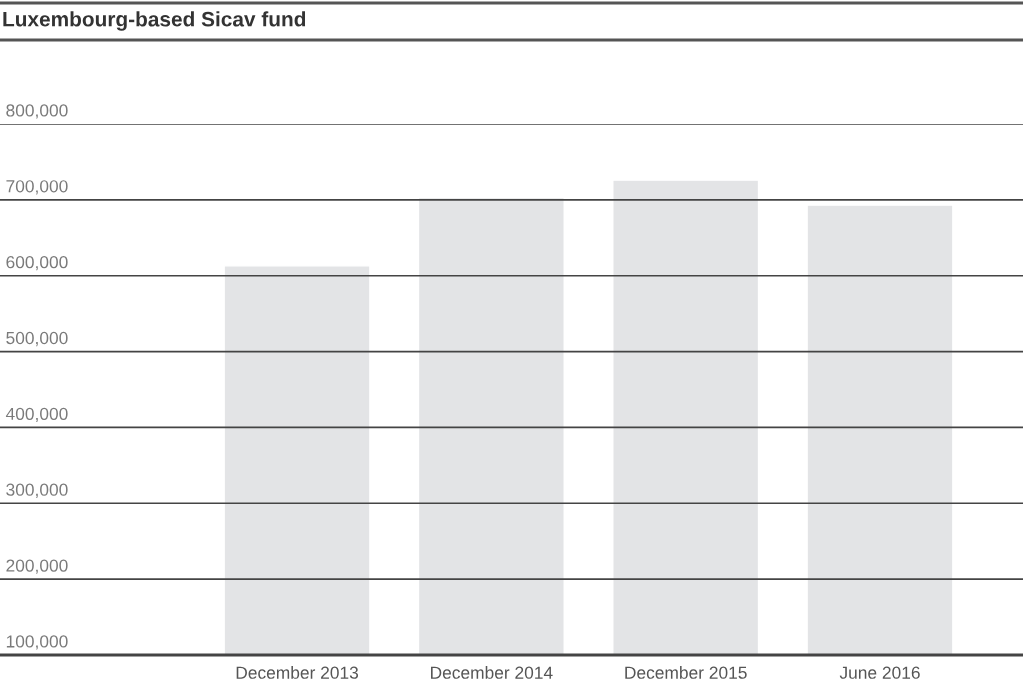 This screenshot has width=1023, height=695. Describe the element at coordinates (154, 21) in the screenshot. I see `chart-title: Luxembourg-based Sicav fund` at that location.